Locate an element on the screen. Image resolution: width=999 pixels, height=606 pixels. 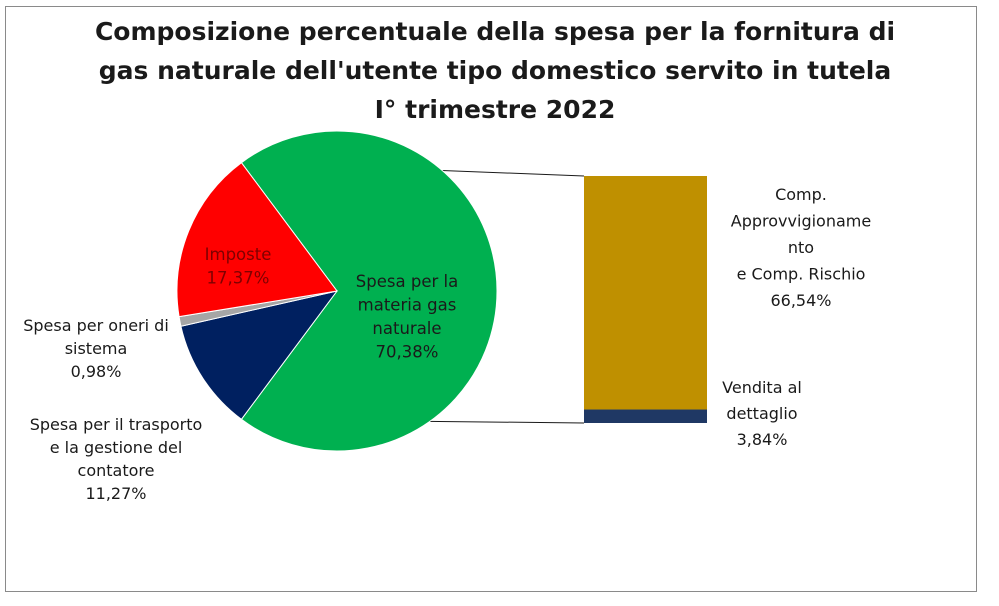
label-materia-gas-line: naturale is located at coordinates (406, 328).